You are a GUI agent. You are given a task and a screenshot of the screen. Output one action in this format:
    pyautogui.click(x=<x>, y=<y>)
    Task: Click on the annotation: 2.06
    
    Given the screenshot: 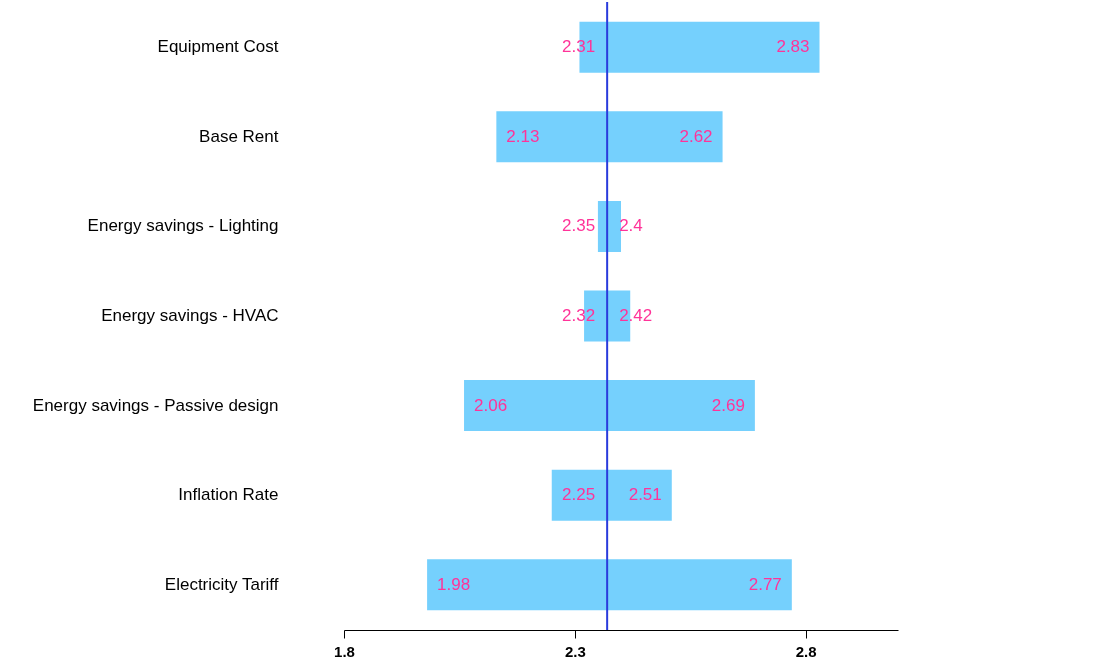 What is the action you would take?
    pyautogui.click(x=491, y=405)
    